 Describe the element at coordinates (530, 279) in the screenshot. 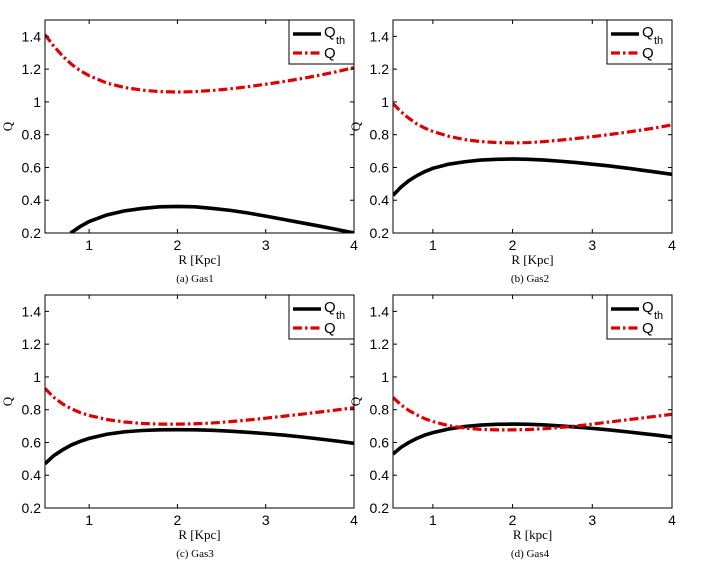

I see `panel-caption: (b) Gas2` at that location.